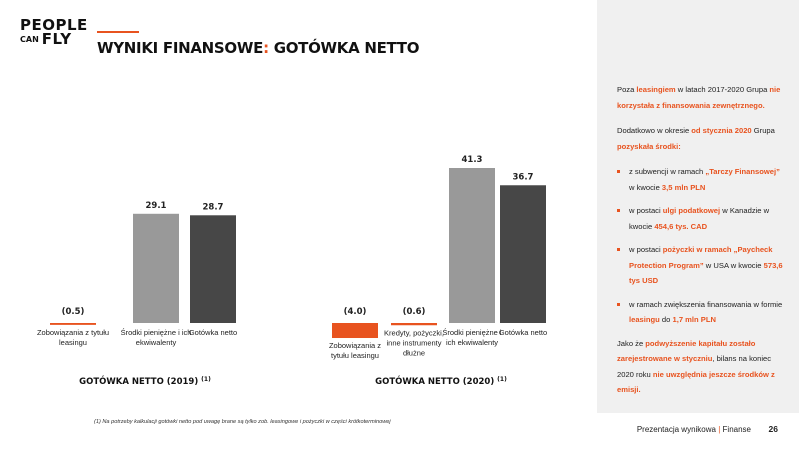 This screenshot has width=799, height=449. What do you see at coordinates (118, 32) in the screenshot?
I see `title-rule` at bounding box center [118, 32].